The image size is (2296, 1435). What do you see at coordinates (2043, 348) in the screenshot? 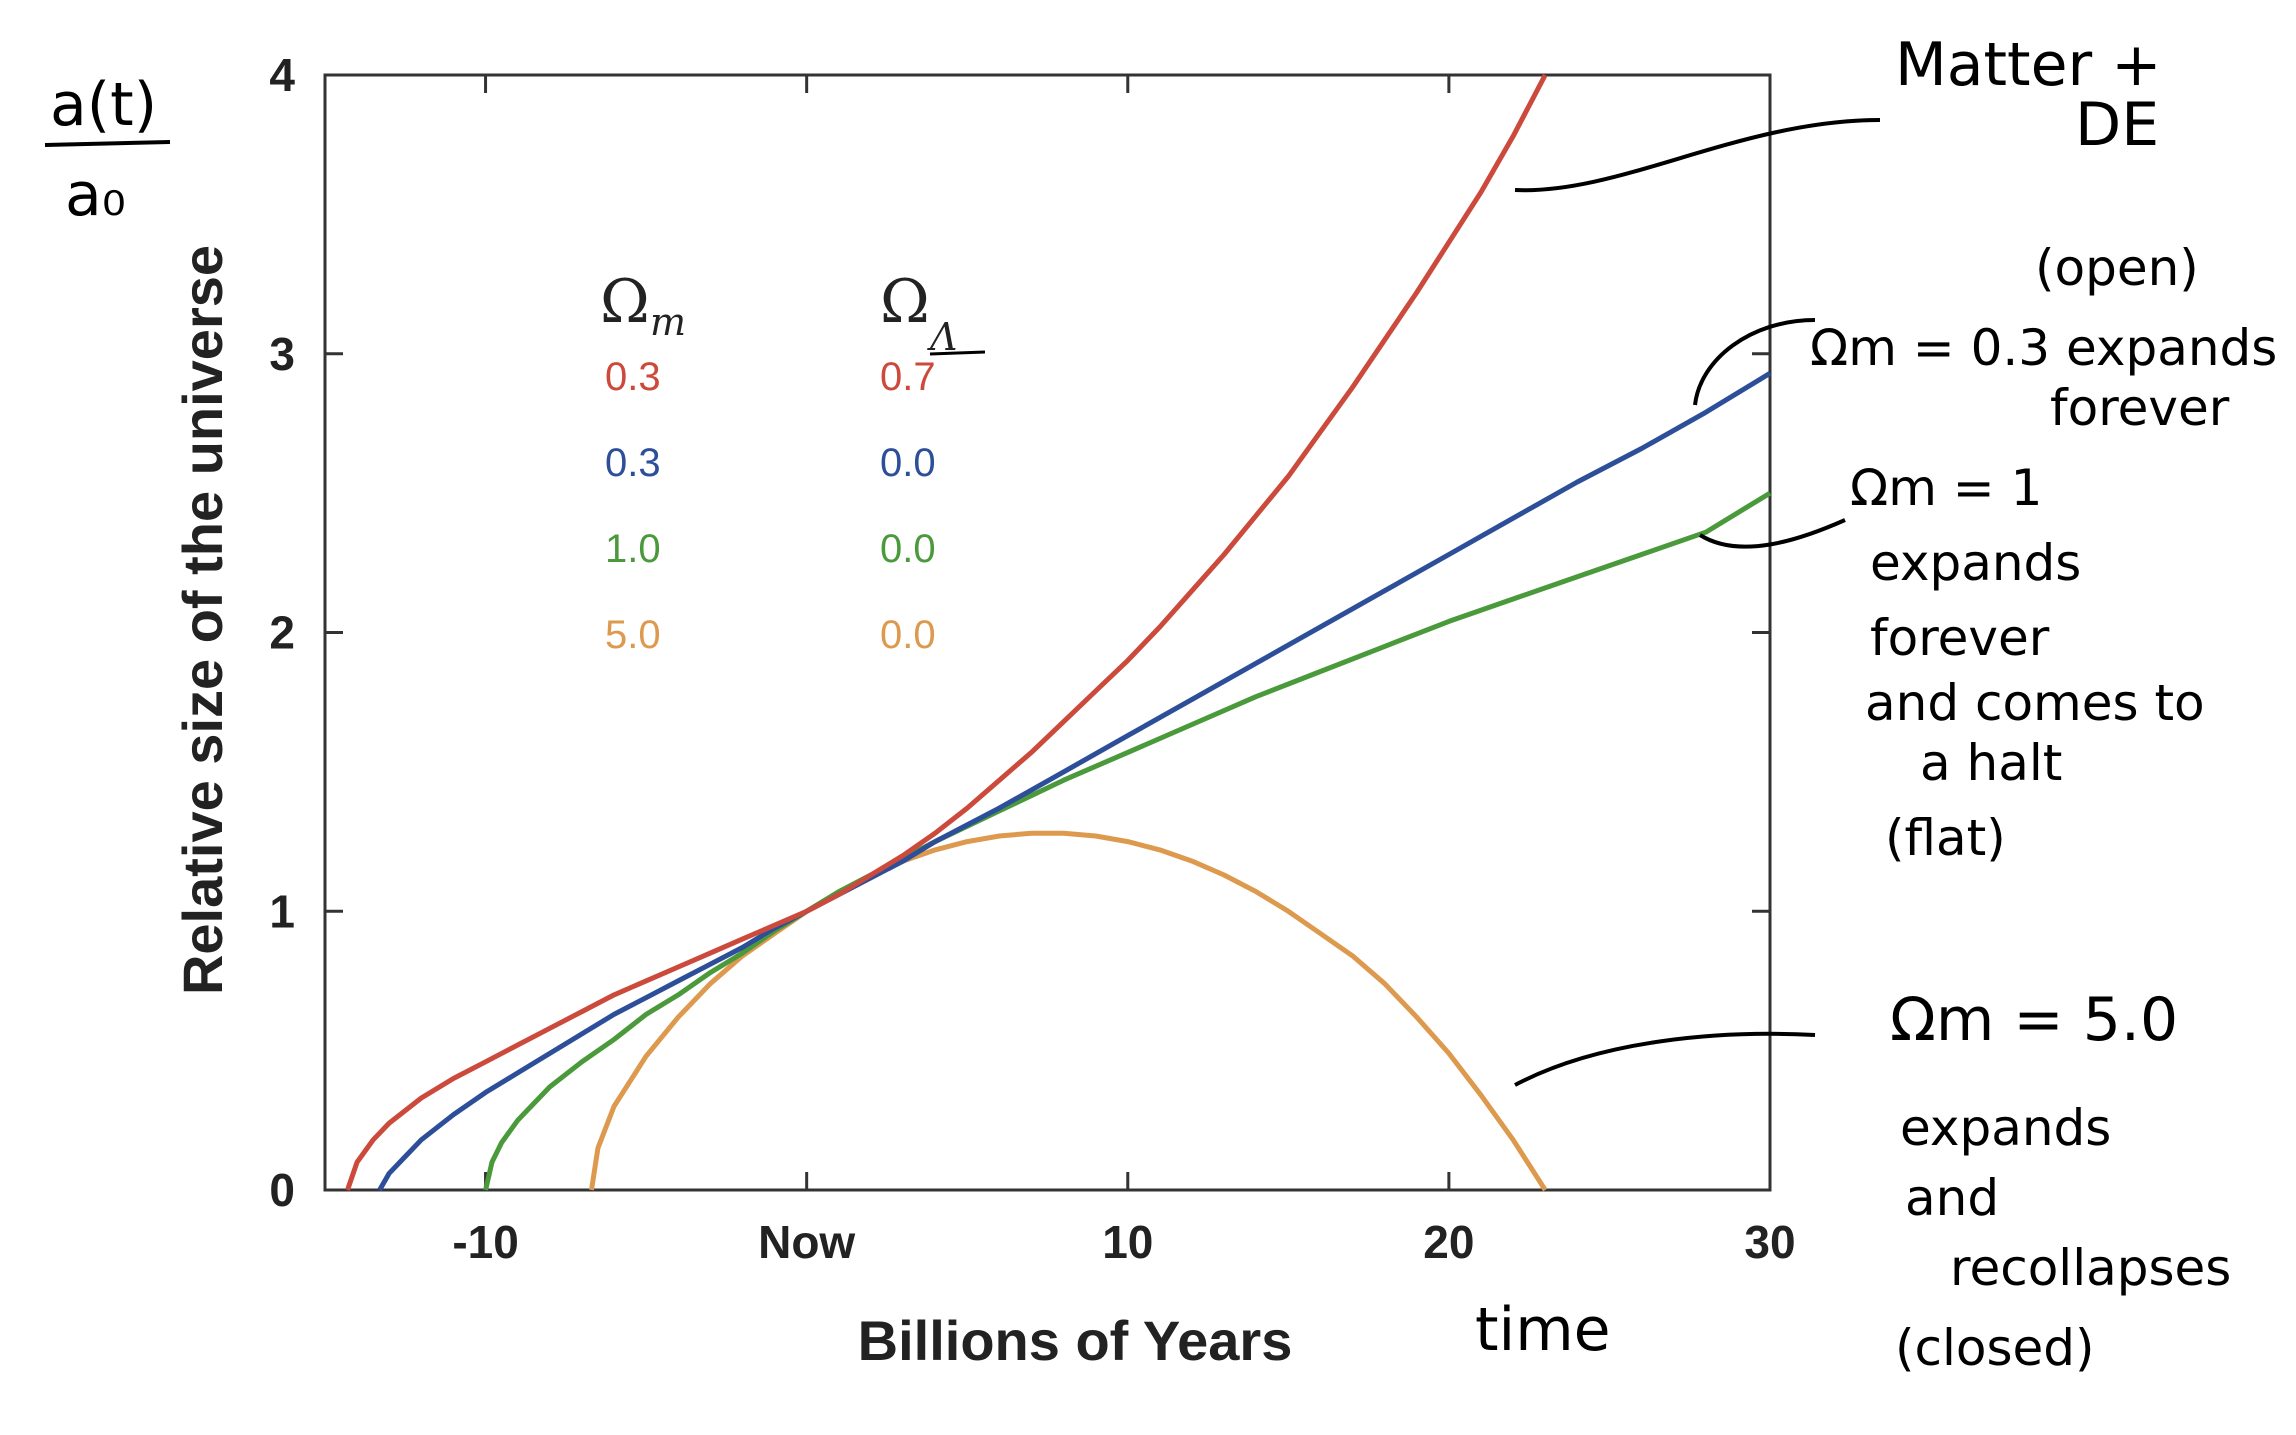
I see `hand-blue-line1: Ωm = 0.3 expands` at bounding box center [2043, 348].